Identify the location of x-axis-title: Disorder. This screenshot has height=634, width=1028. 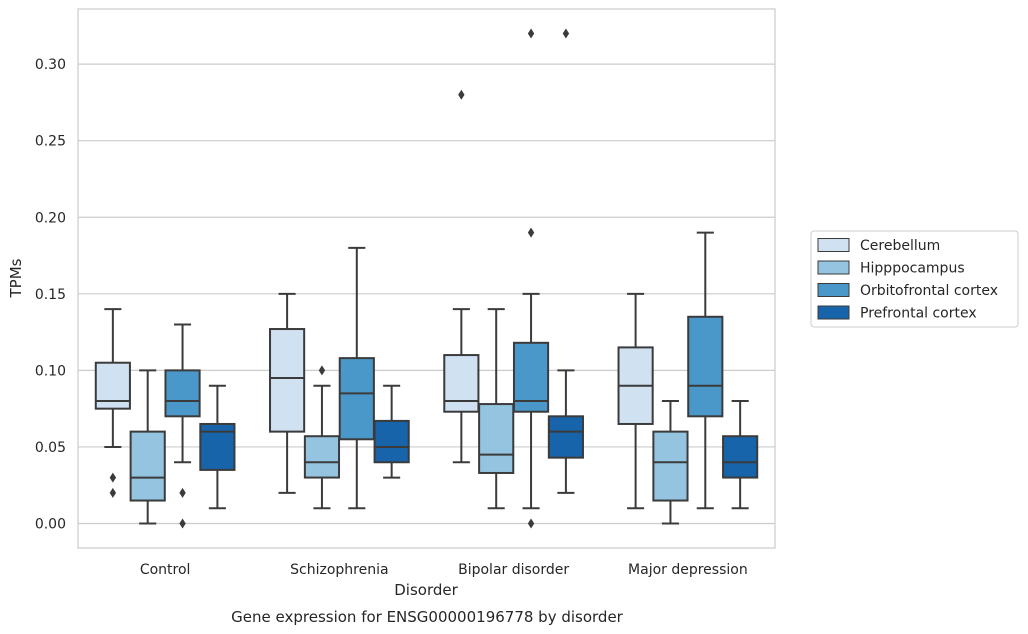
(426, 590).